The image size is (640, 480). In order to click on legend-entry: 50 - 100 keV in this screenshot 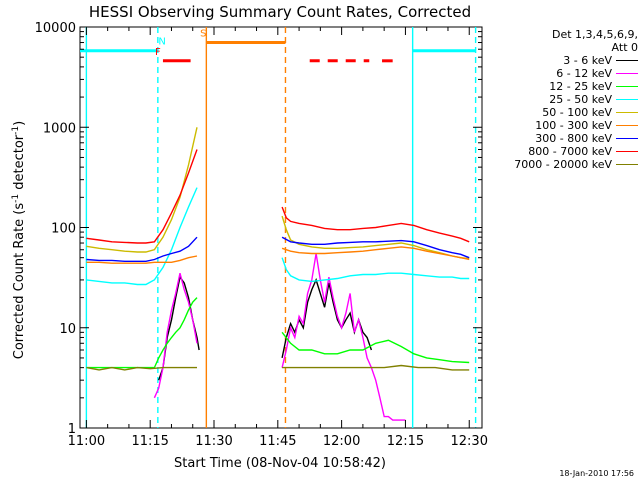, I will do `click(559, 112)`.